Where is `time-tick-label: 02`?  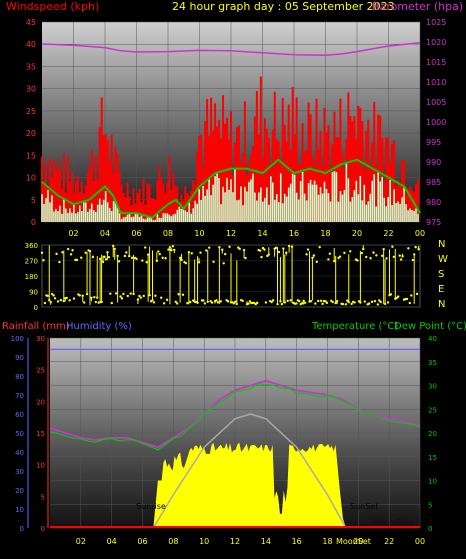
time-tick-label: 02 is located at coordinates (81, 541).